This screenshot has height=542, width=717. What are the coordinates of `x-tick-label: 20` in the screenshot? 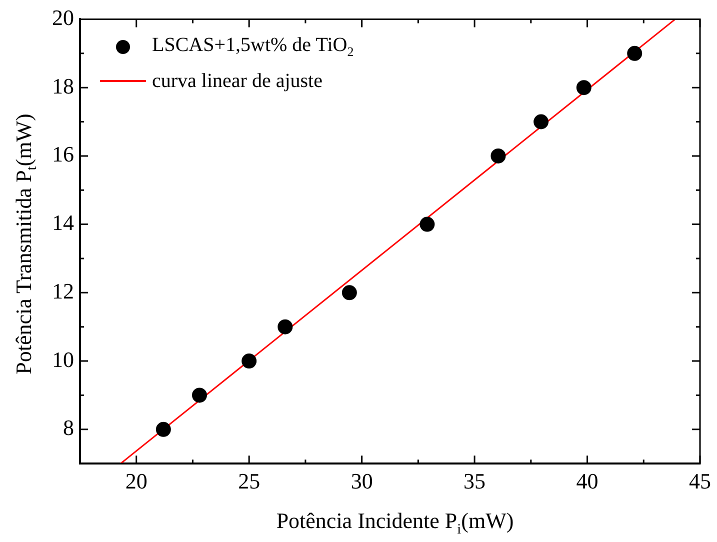 It's located at (136, 481).